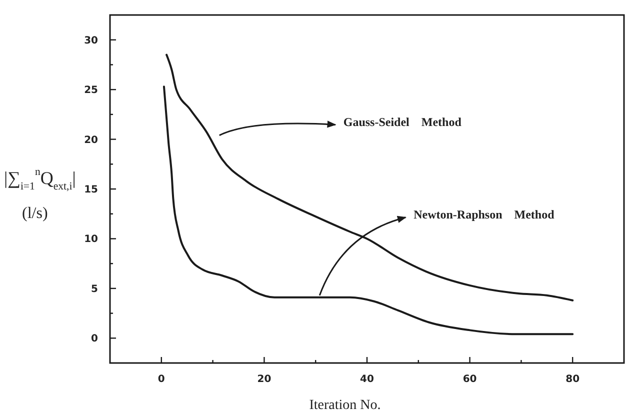  I want to click on x-tick-label: 0, so click(161, 379).